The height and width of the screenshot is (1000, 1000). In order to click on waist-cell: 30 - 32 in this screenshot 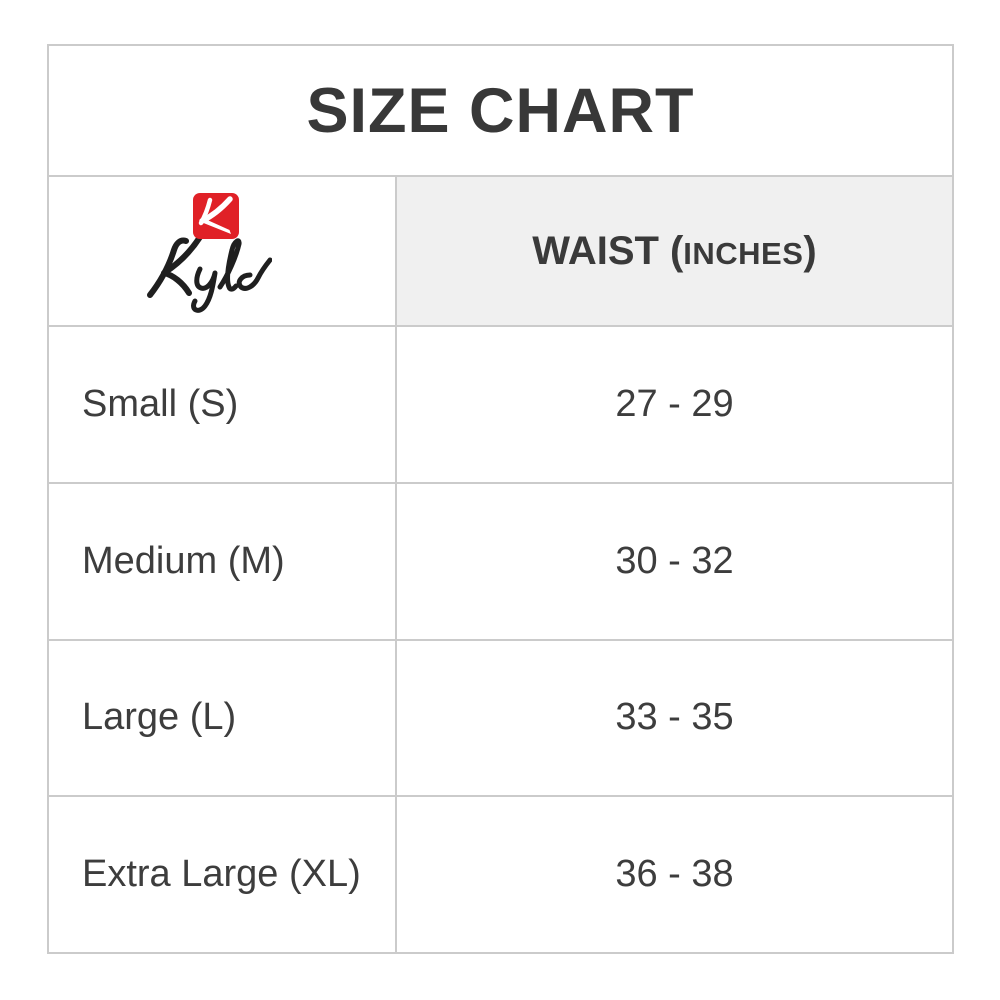, I will do `click(674, 561)`.